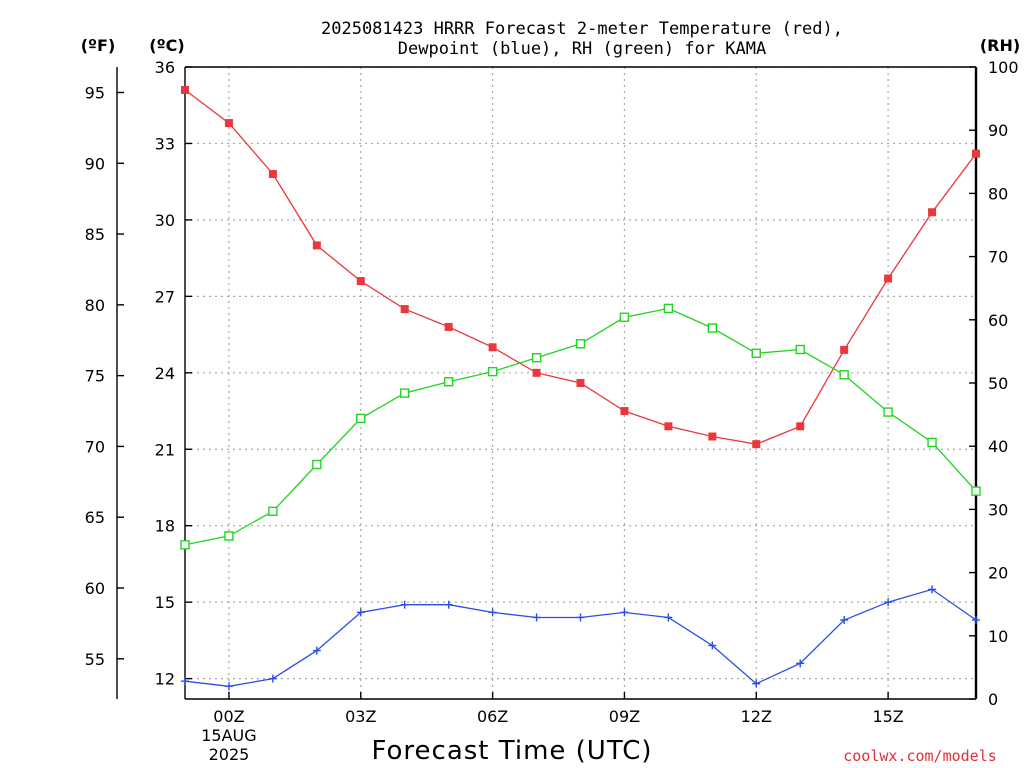 This screenshot has height=768, width=1024. What do you see at coordinates (998, 573) in the screenshot?
I see `rh-tick-label: 20` at bounding box center [998, 573].